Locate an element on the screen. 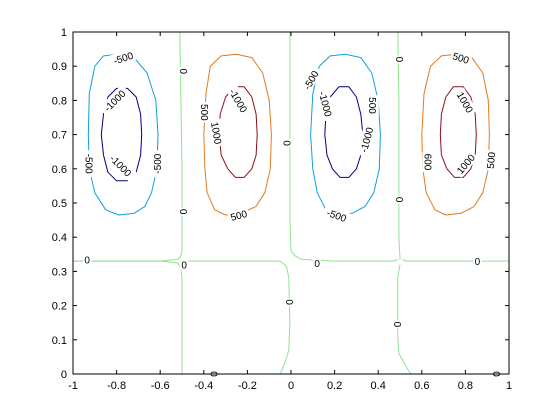 Image resolution: width=560 pixels, height=420 pixels. contour-label-10: 0 is located at coordinates (184, 211).